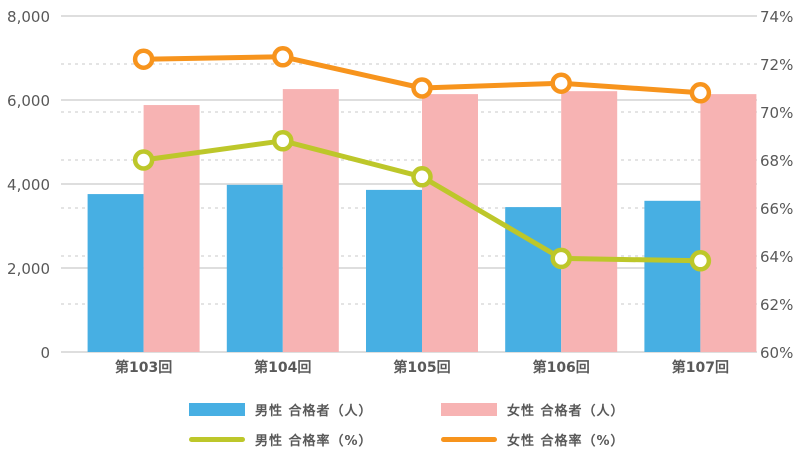  I want to click on right-axis-tick-label: 60%, so click(776, 353).